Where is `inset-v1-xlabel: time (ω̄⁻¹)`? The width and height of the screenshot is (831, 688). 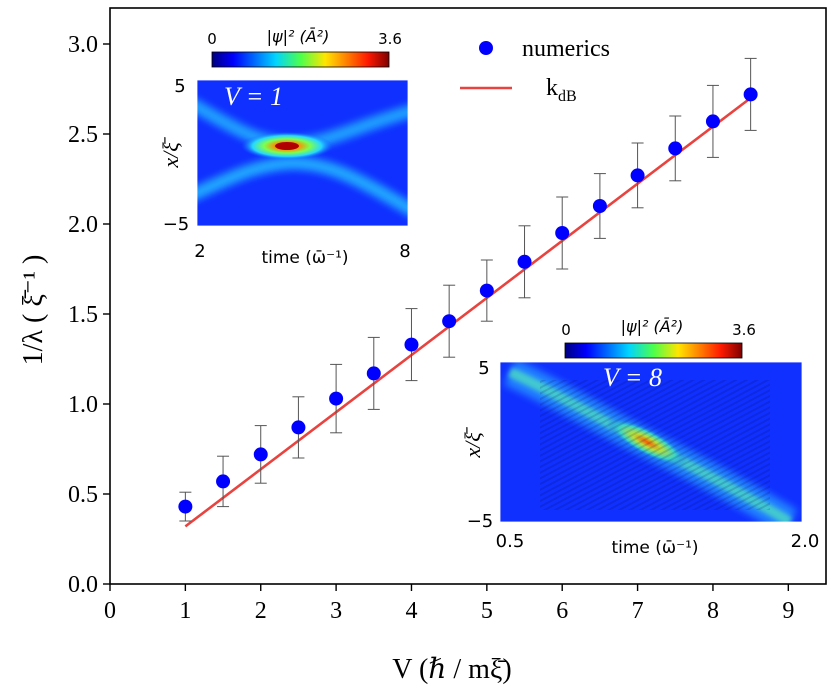
inset-v1-xlabel: time (ω̄⁻¹) is located at coordinates (304, 258).